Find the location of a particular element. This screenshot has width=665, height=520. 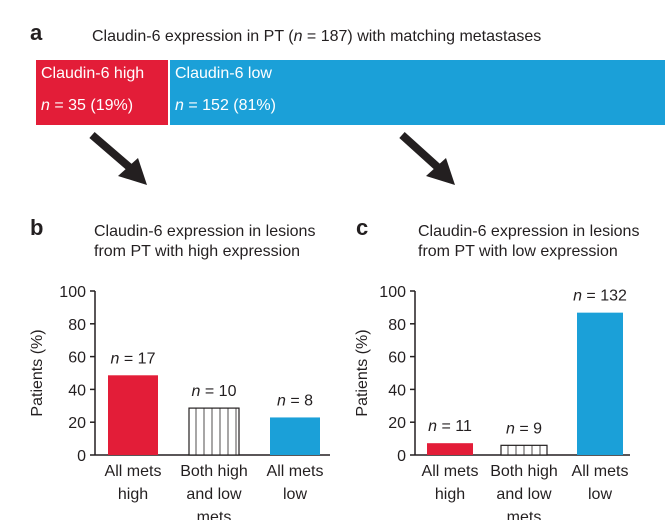

panel-c-title-line1: Claudin-6 expression in lesions is located at coordinates (529, 231).